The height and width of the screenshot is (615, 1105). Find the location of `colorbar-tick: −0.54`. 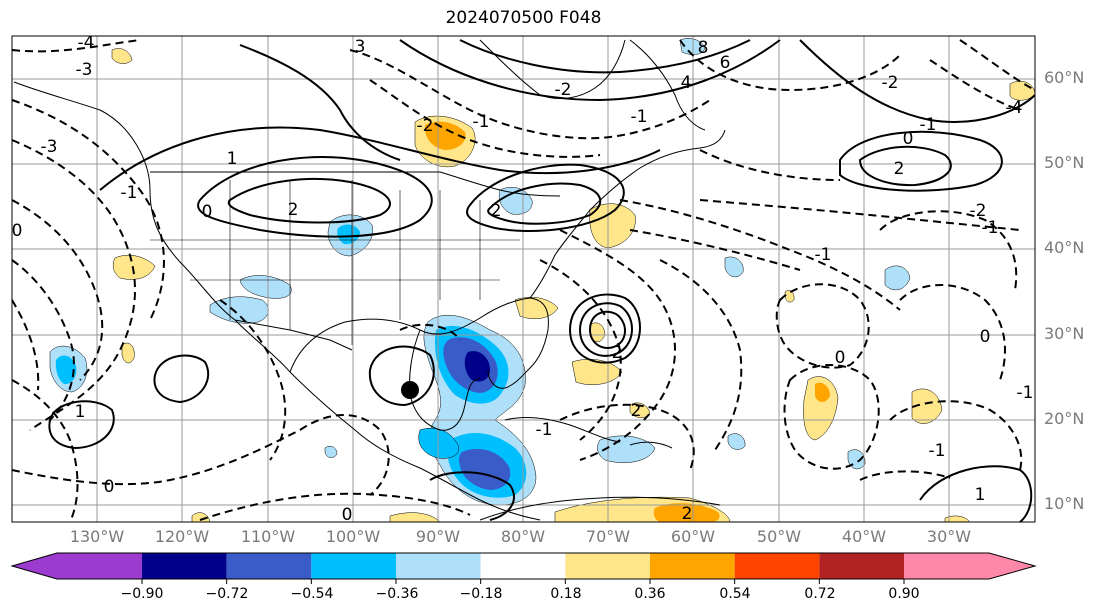

colorbar-tick: −0.54 is located at coordinates (312, 594).